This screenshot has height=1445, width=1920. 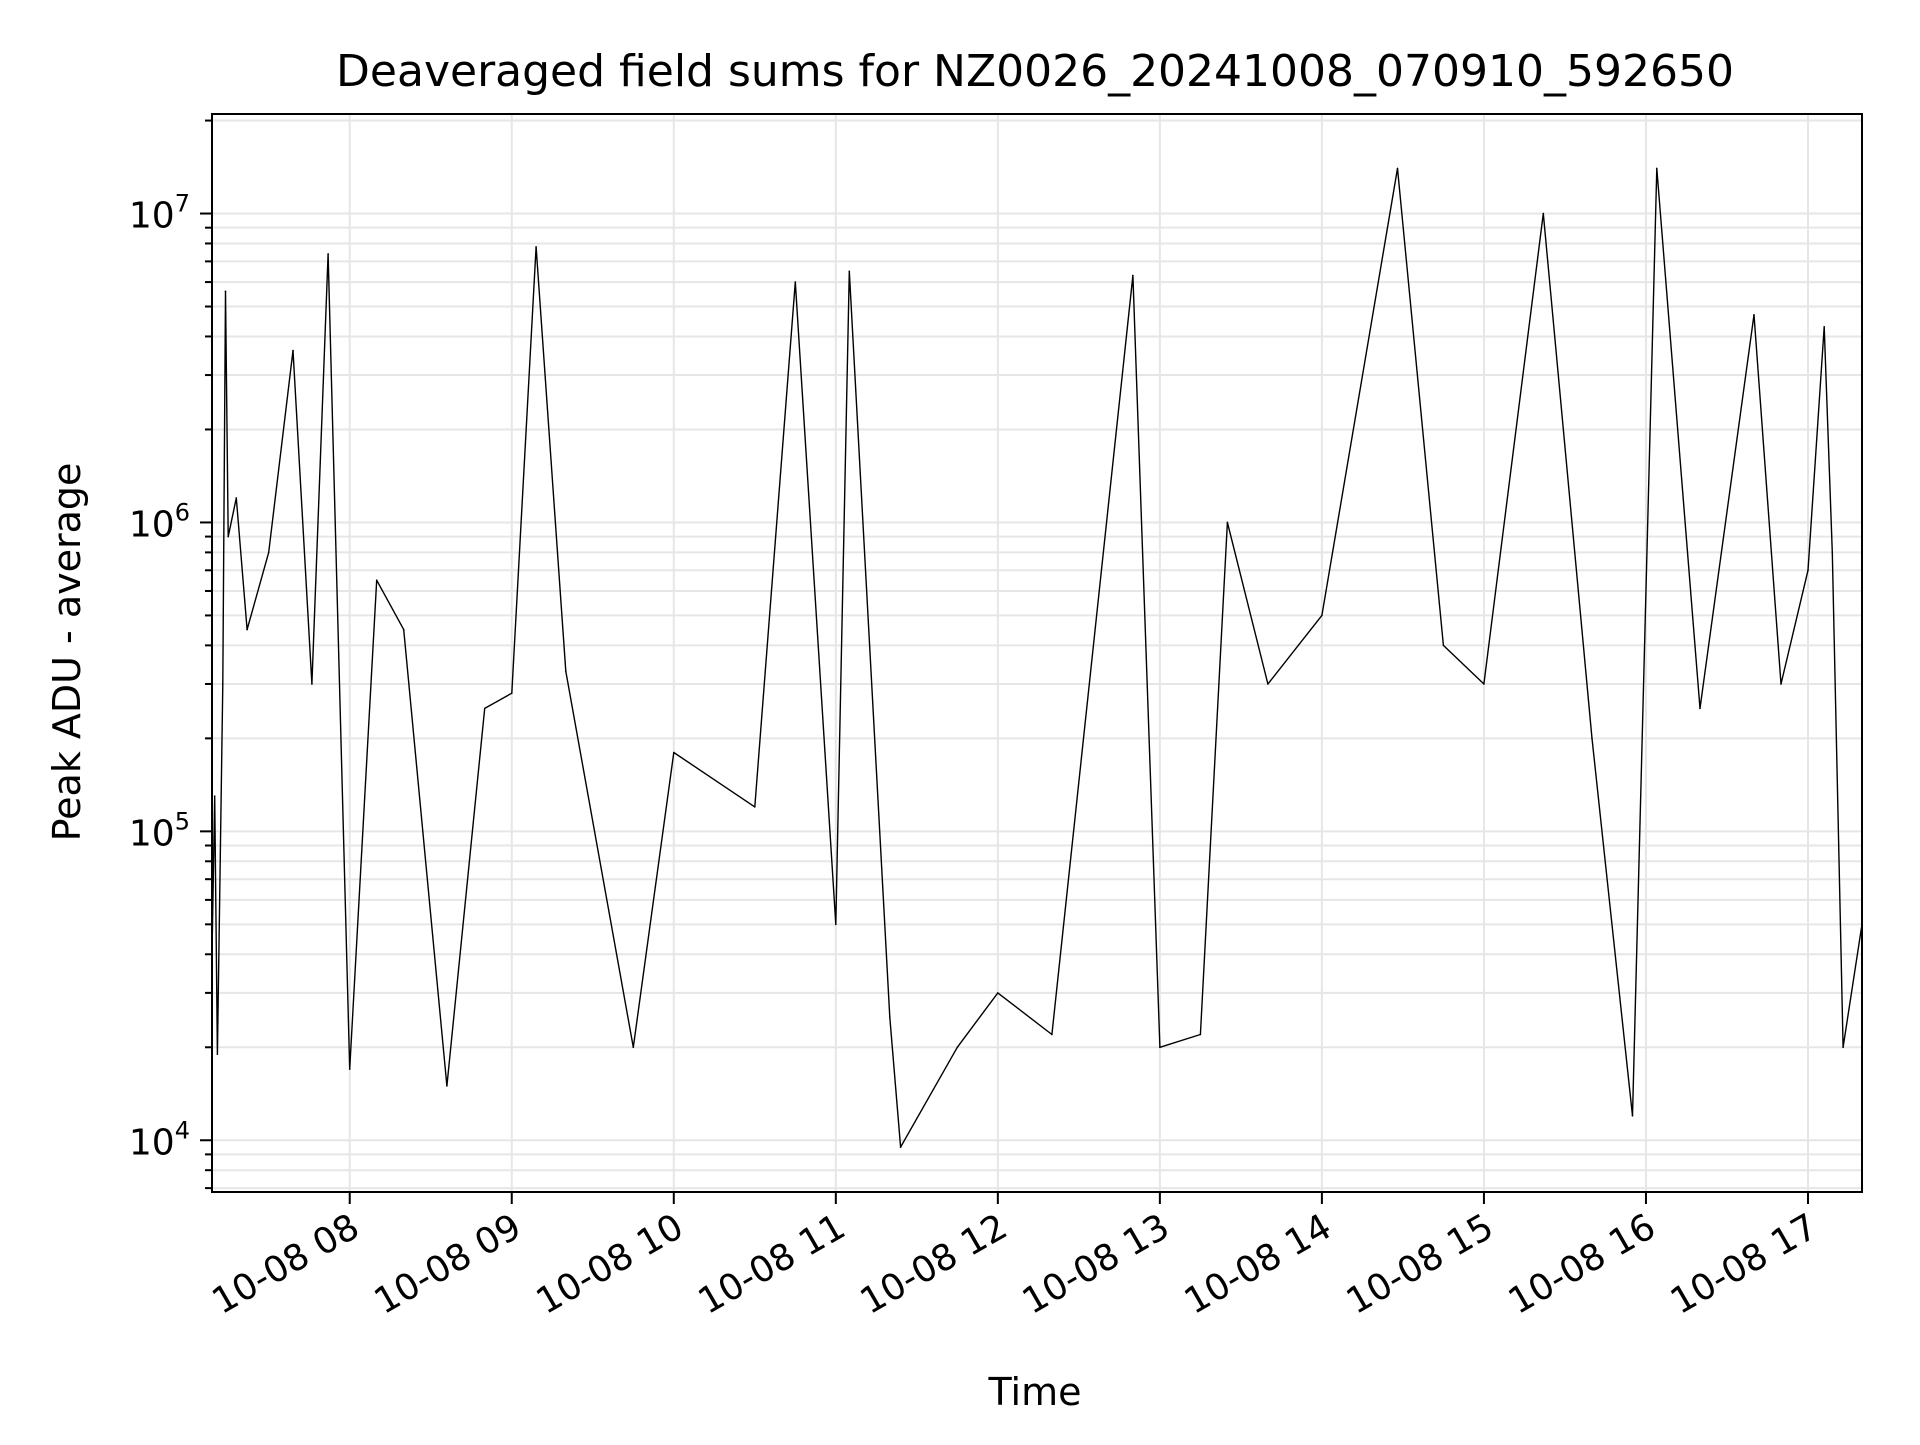 I want to click on y-tick-label: 10⁶, so click(x=159, y=521).